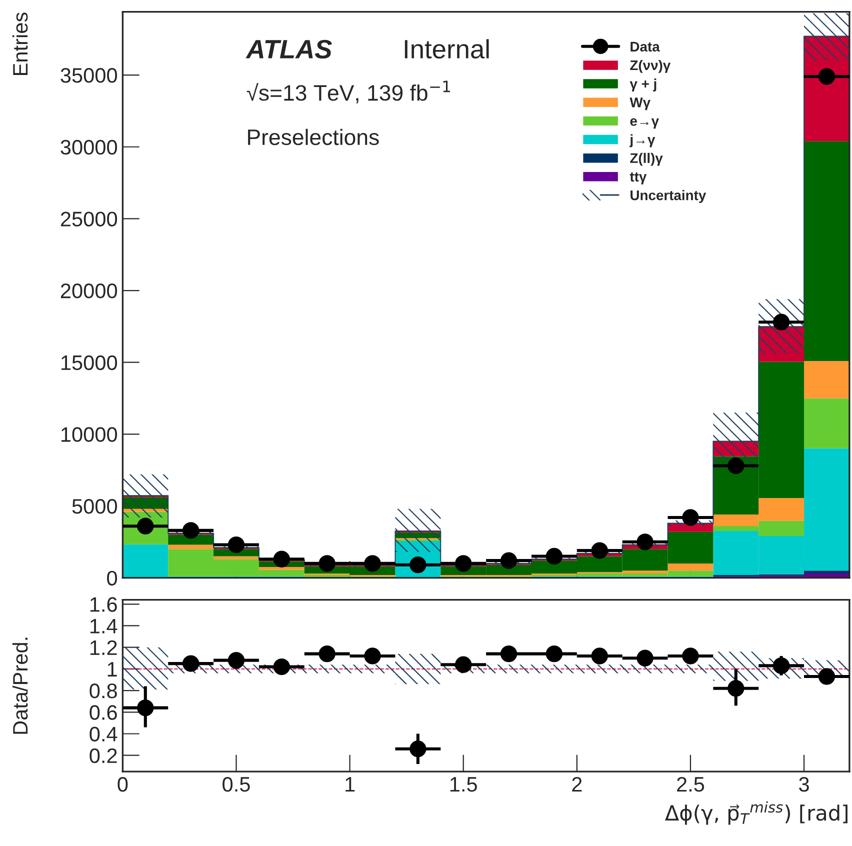 Image resolution: width=852 pixels, height=846 pixels. Describe the element at coordinates (103, 647) in the screenshot. I see `y-tick-label: 1.2` at that location.